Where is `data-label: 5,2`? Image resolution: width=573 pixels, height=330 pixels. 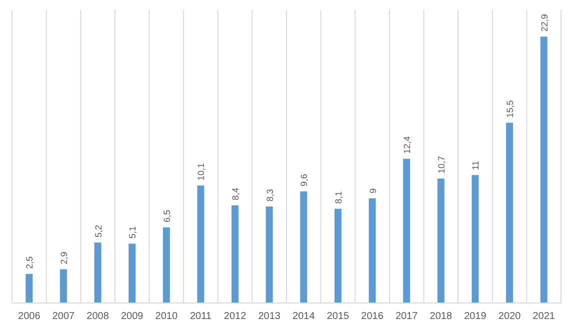
data-label: 5,2 is located at coordinates (98, 231).